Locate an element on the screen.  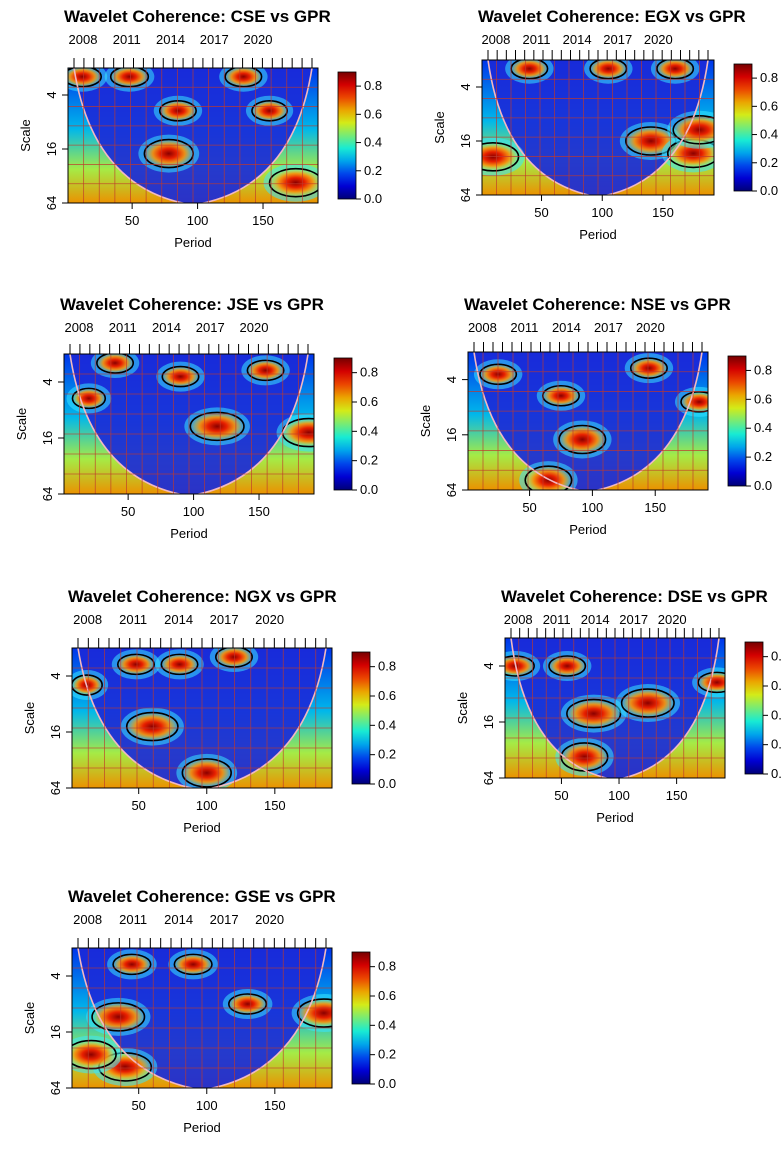
x-tick-label: 100 is located at coordinates (198, 220).